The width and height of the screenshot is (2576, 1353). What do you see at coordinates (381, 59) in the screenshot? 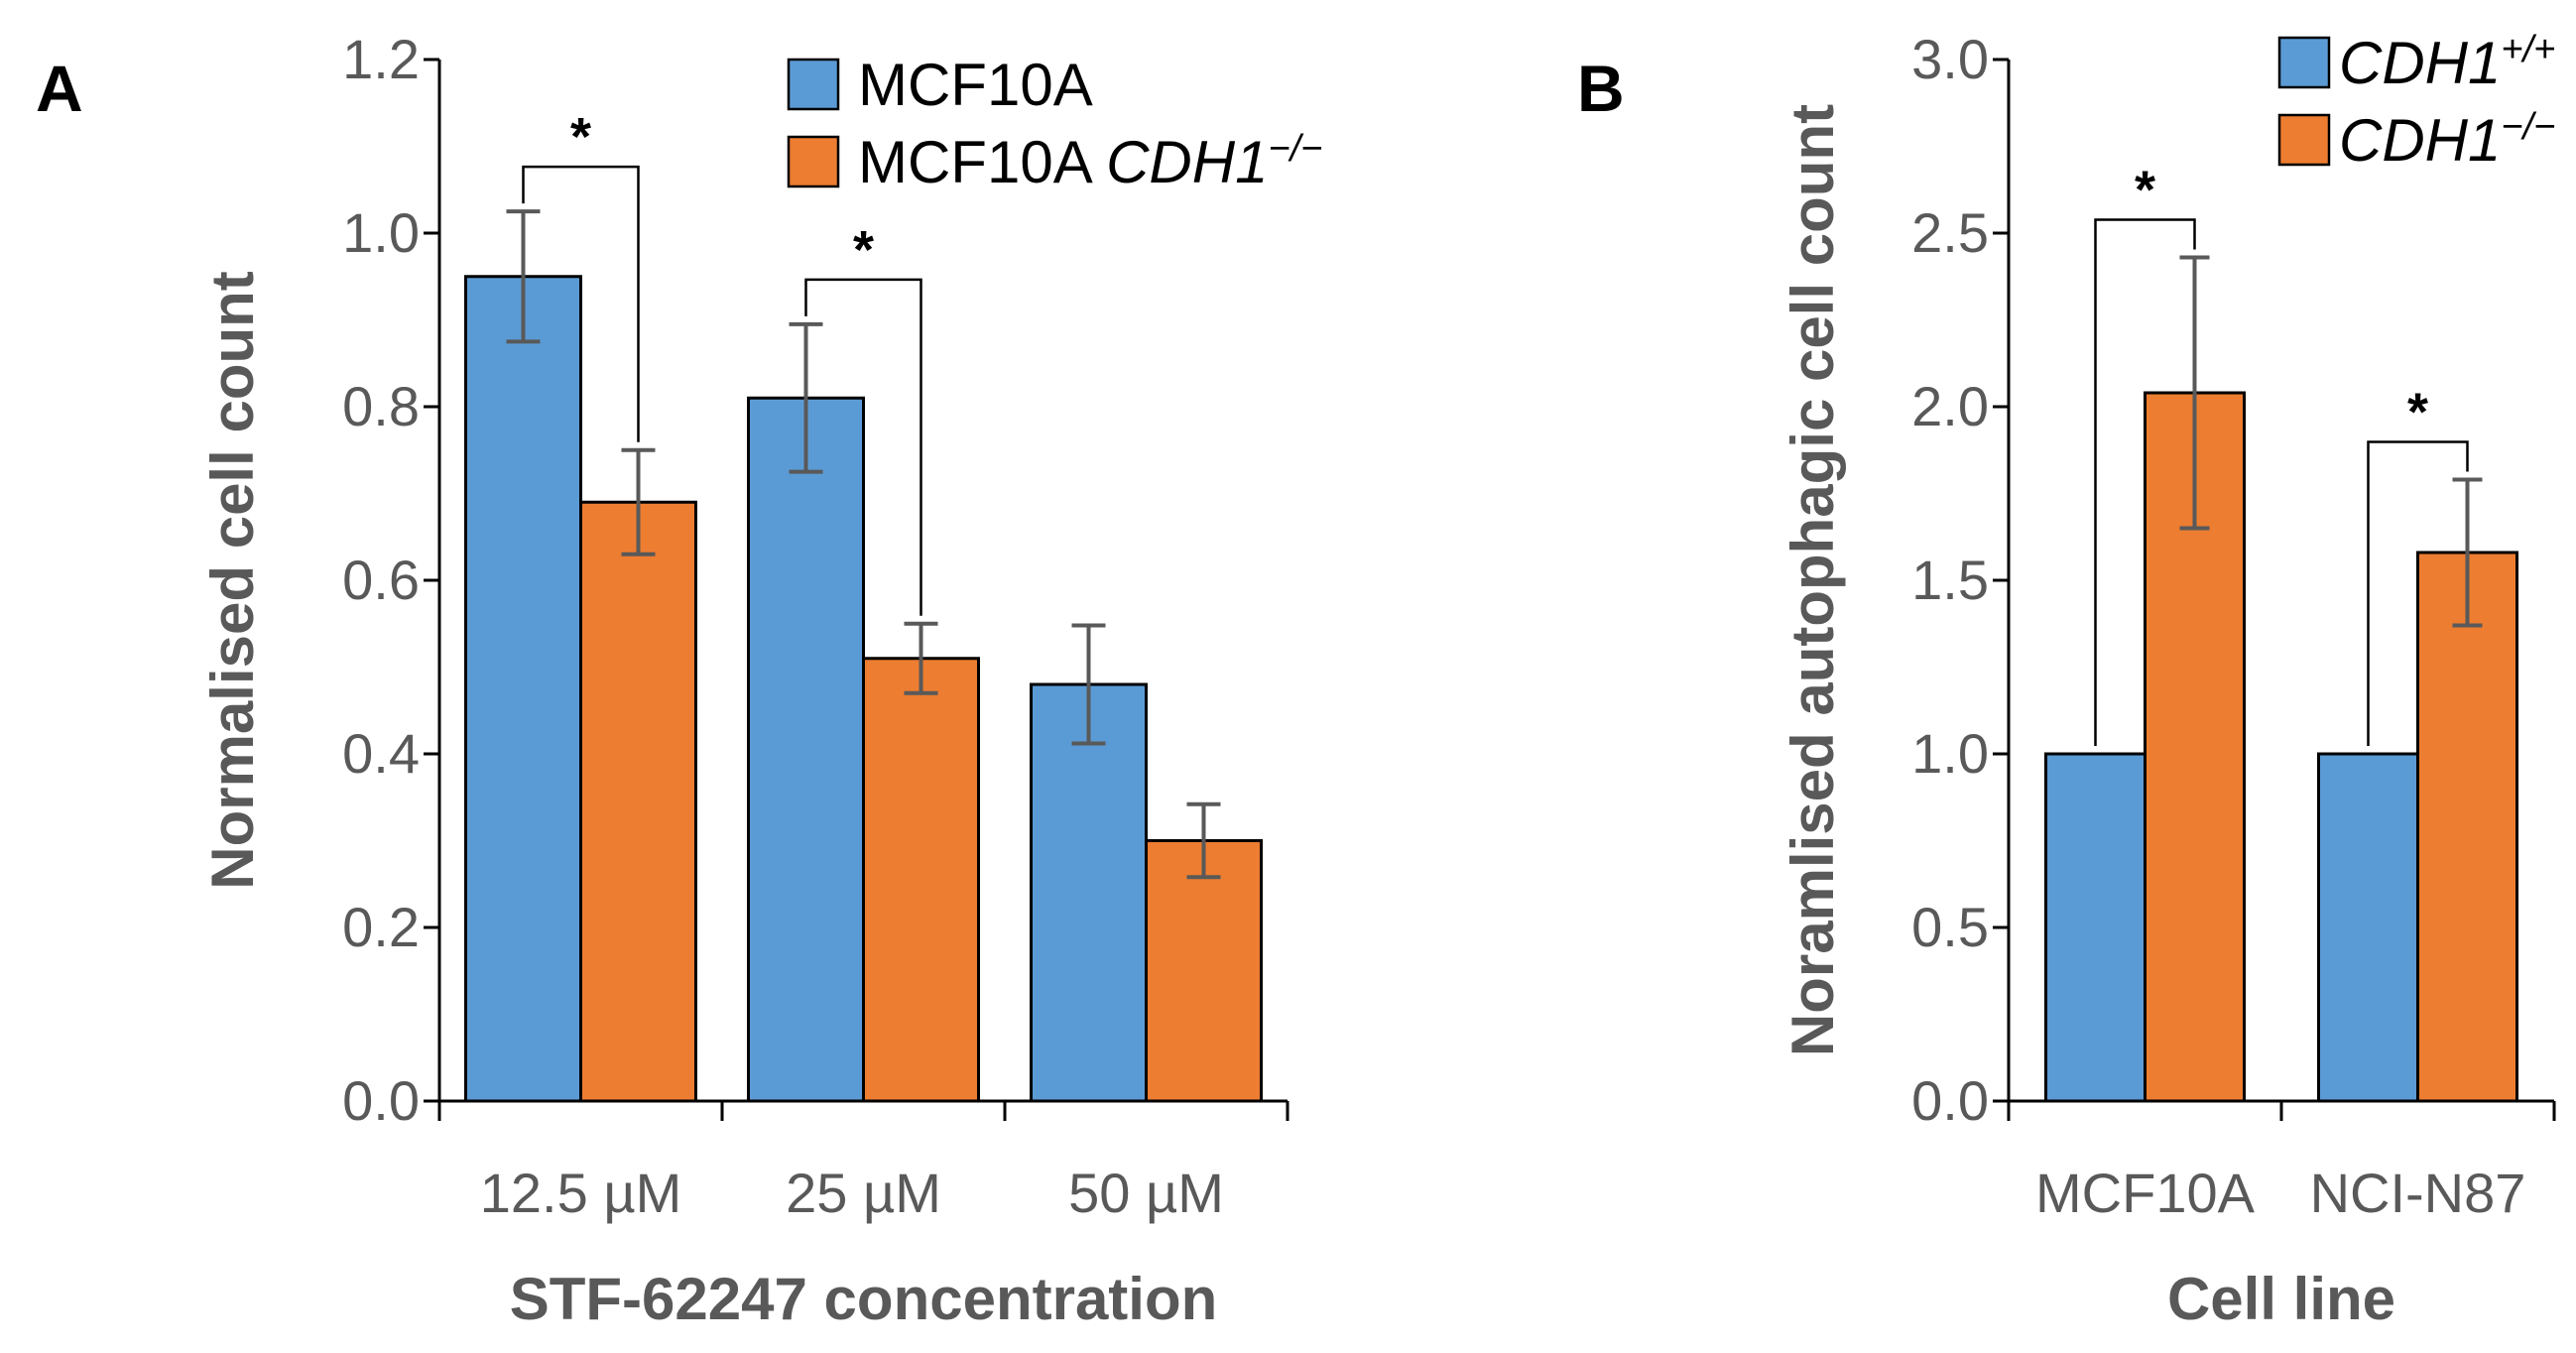
I see `y-tick-label: 1.2` at bounding box center [381, 59].